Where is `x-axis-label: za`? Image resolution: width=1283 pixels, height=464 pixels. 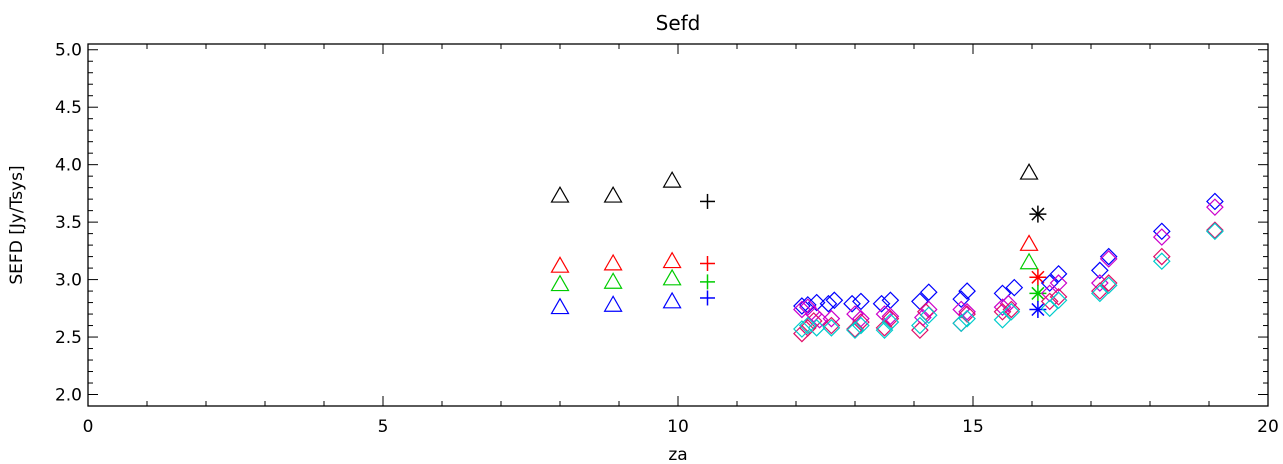 x-axis-label: za is located at coordinates (677, 454).